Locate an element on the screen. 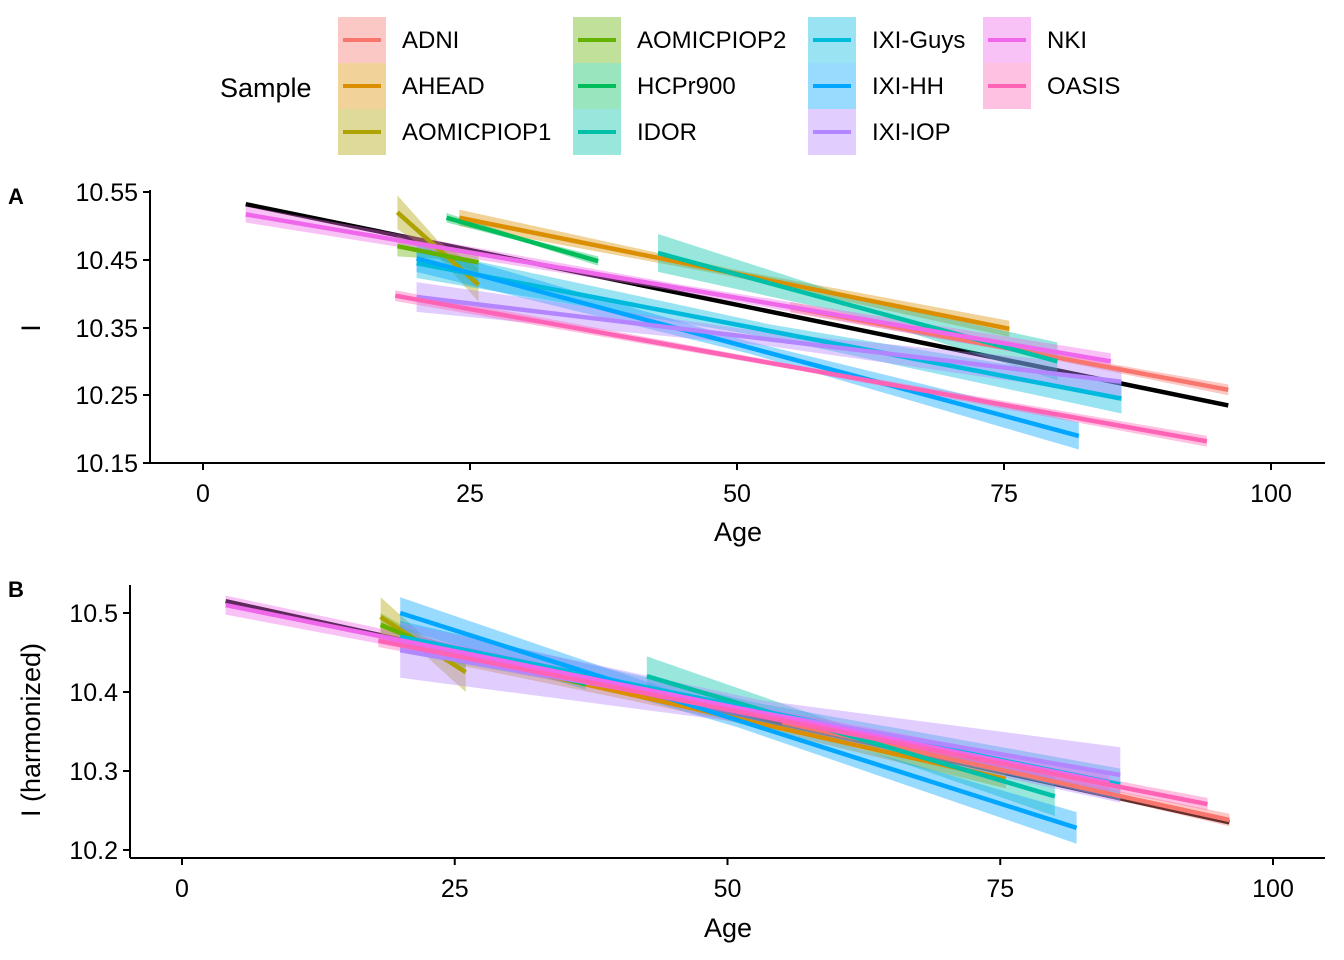 The width and height of the screenshot is (1344, 960). y-tick-label: 10.2 is located at coordinates (93, 851).